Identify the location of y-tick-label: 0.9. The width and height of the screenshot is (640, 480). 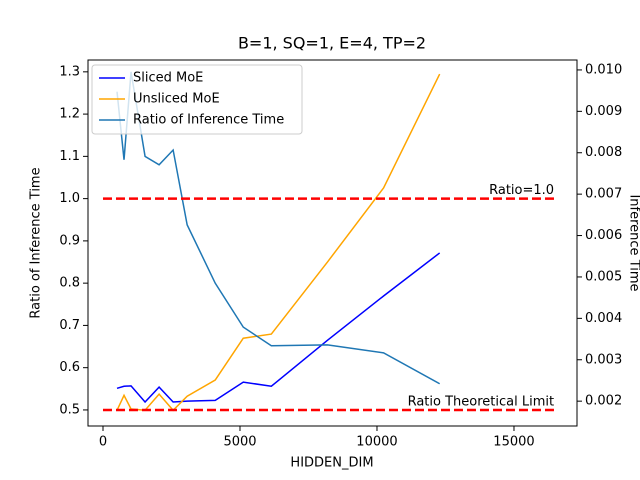
(69, 240).